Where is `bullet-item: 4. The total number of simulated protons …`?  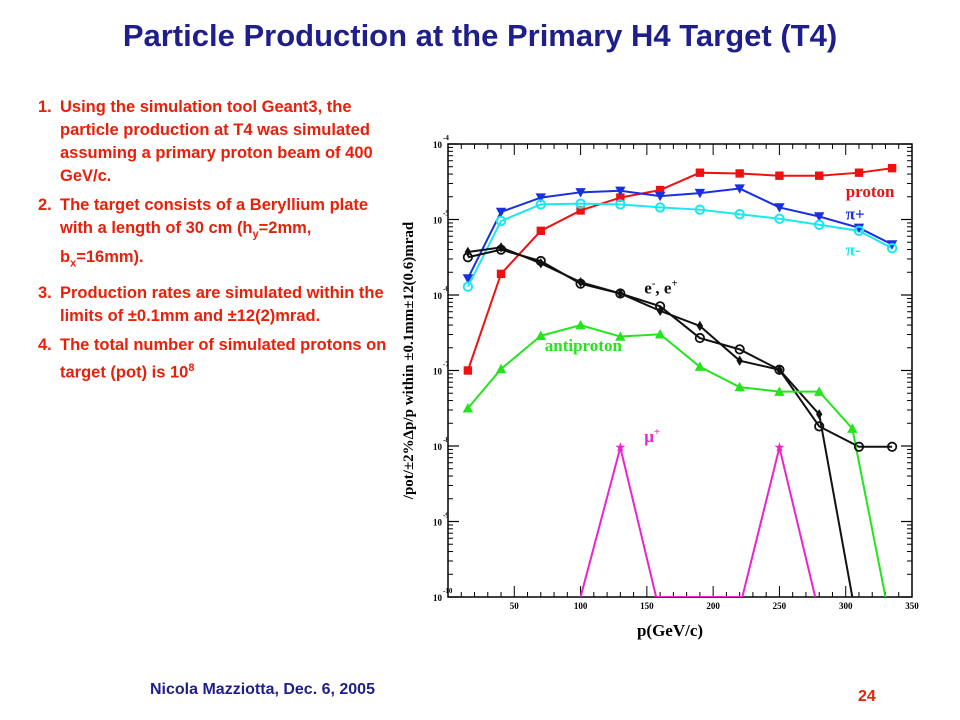 bullet-item: 4. The total number of simulated protons … is located at coordinates (214, 359).